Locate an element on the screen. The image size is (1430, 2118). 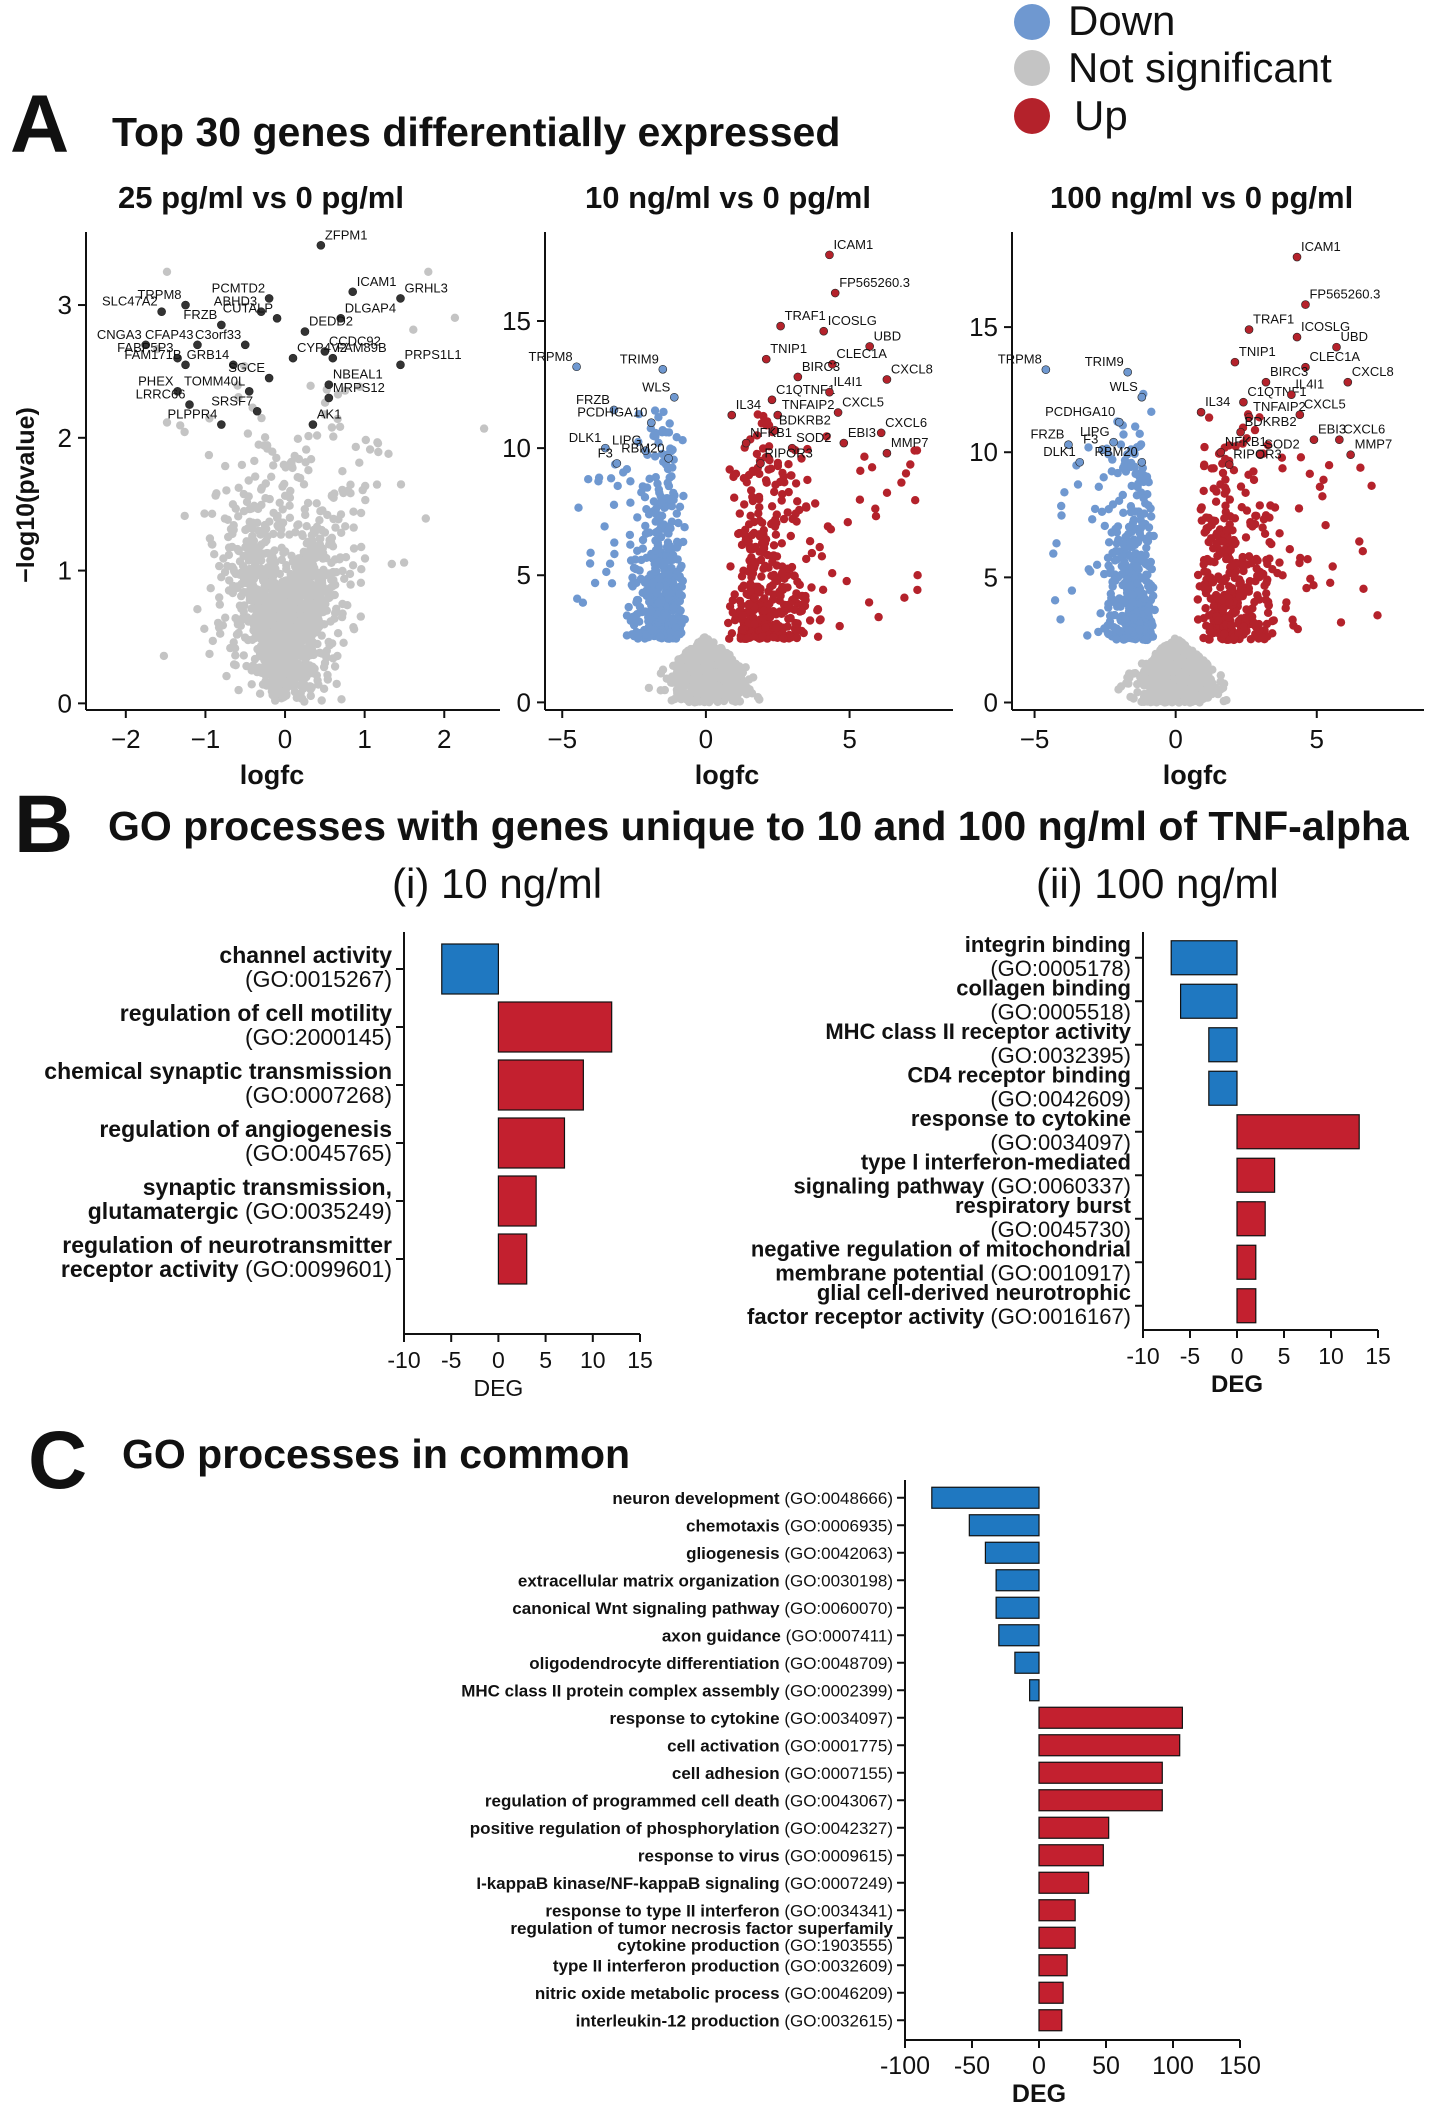
category-go-id: (GO:0048709) is located at coordinates (836, 1663).